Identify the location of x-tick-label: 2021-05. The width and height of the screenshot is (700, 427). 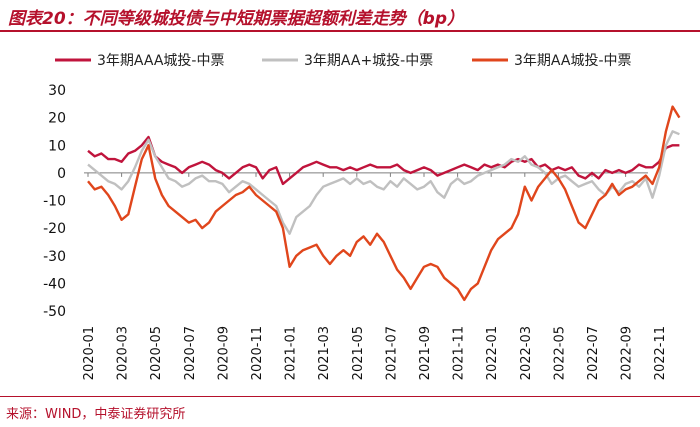
(358, 353).